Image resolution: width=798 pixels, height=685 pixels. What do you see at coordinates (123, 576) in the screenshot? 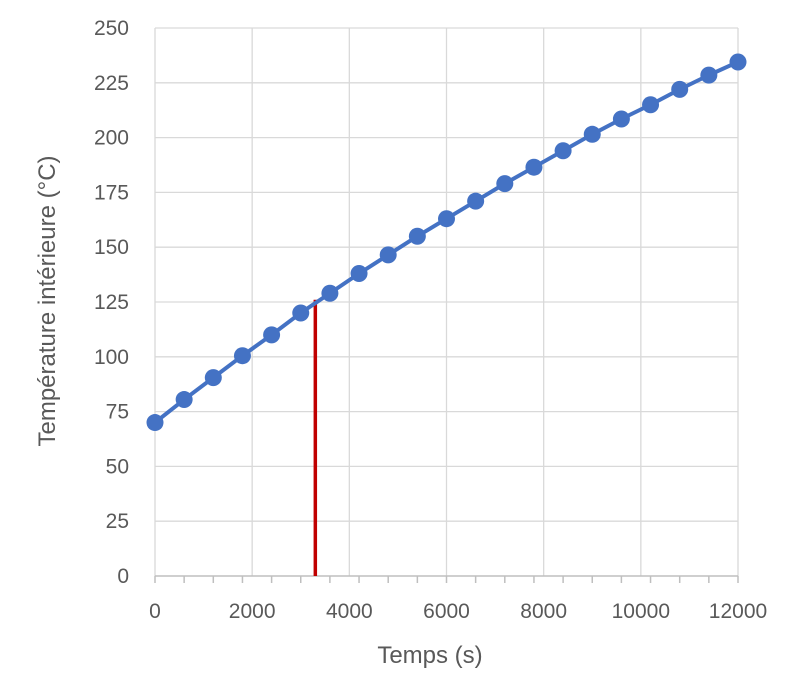
I see `y-tick-label: 0` at bounding box center [123, 576].